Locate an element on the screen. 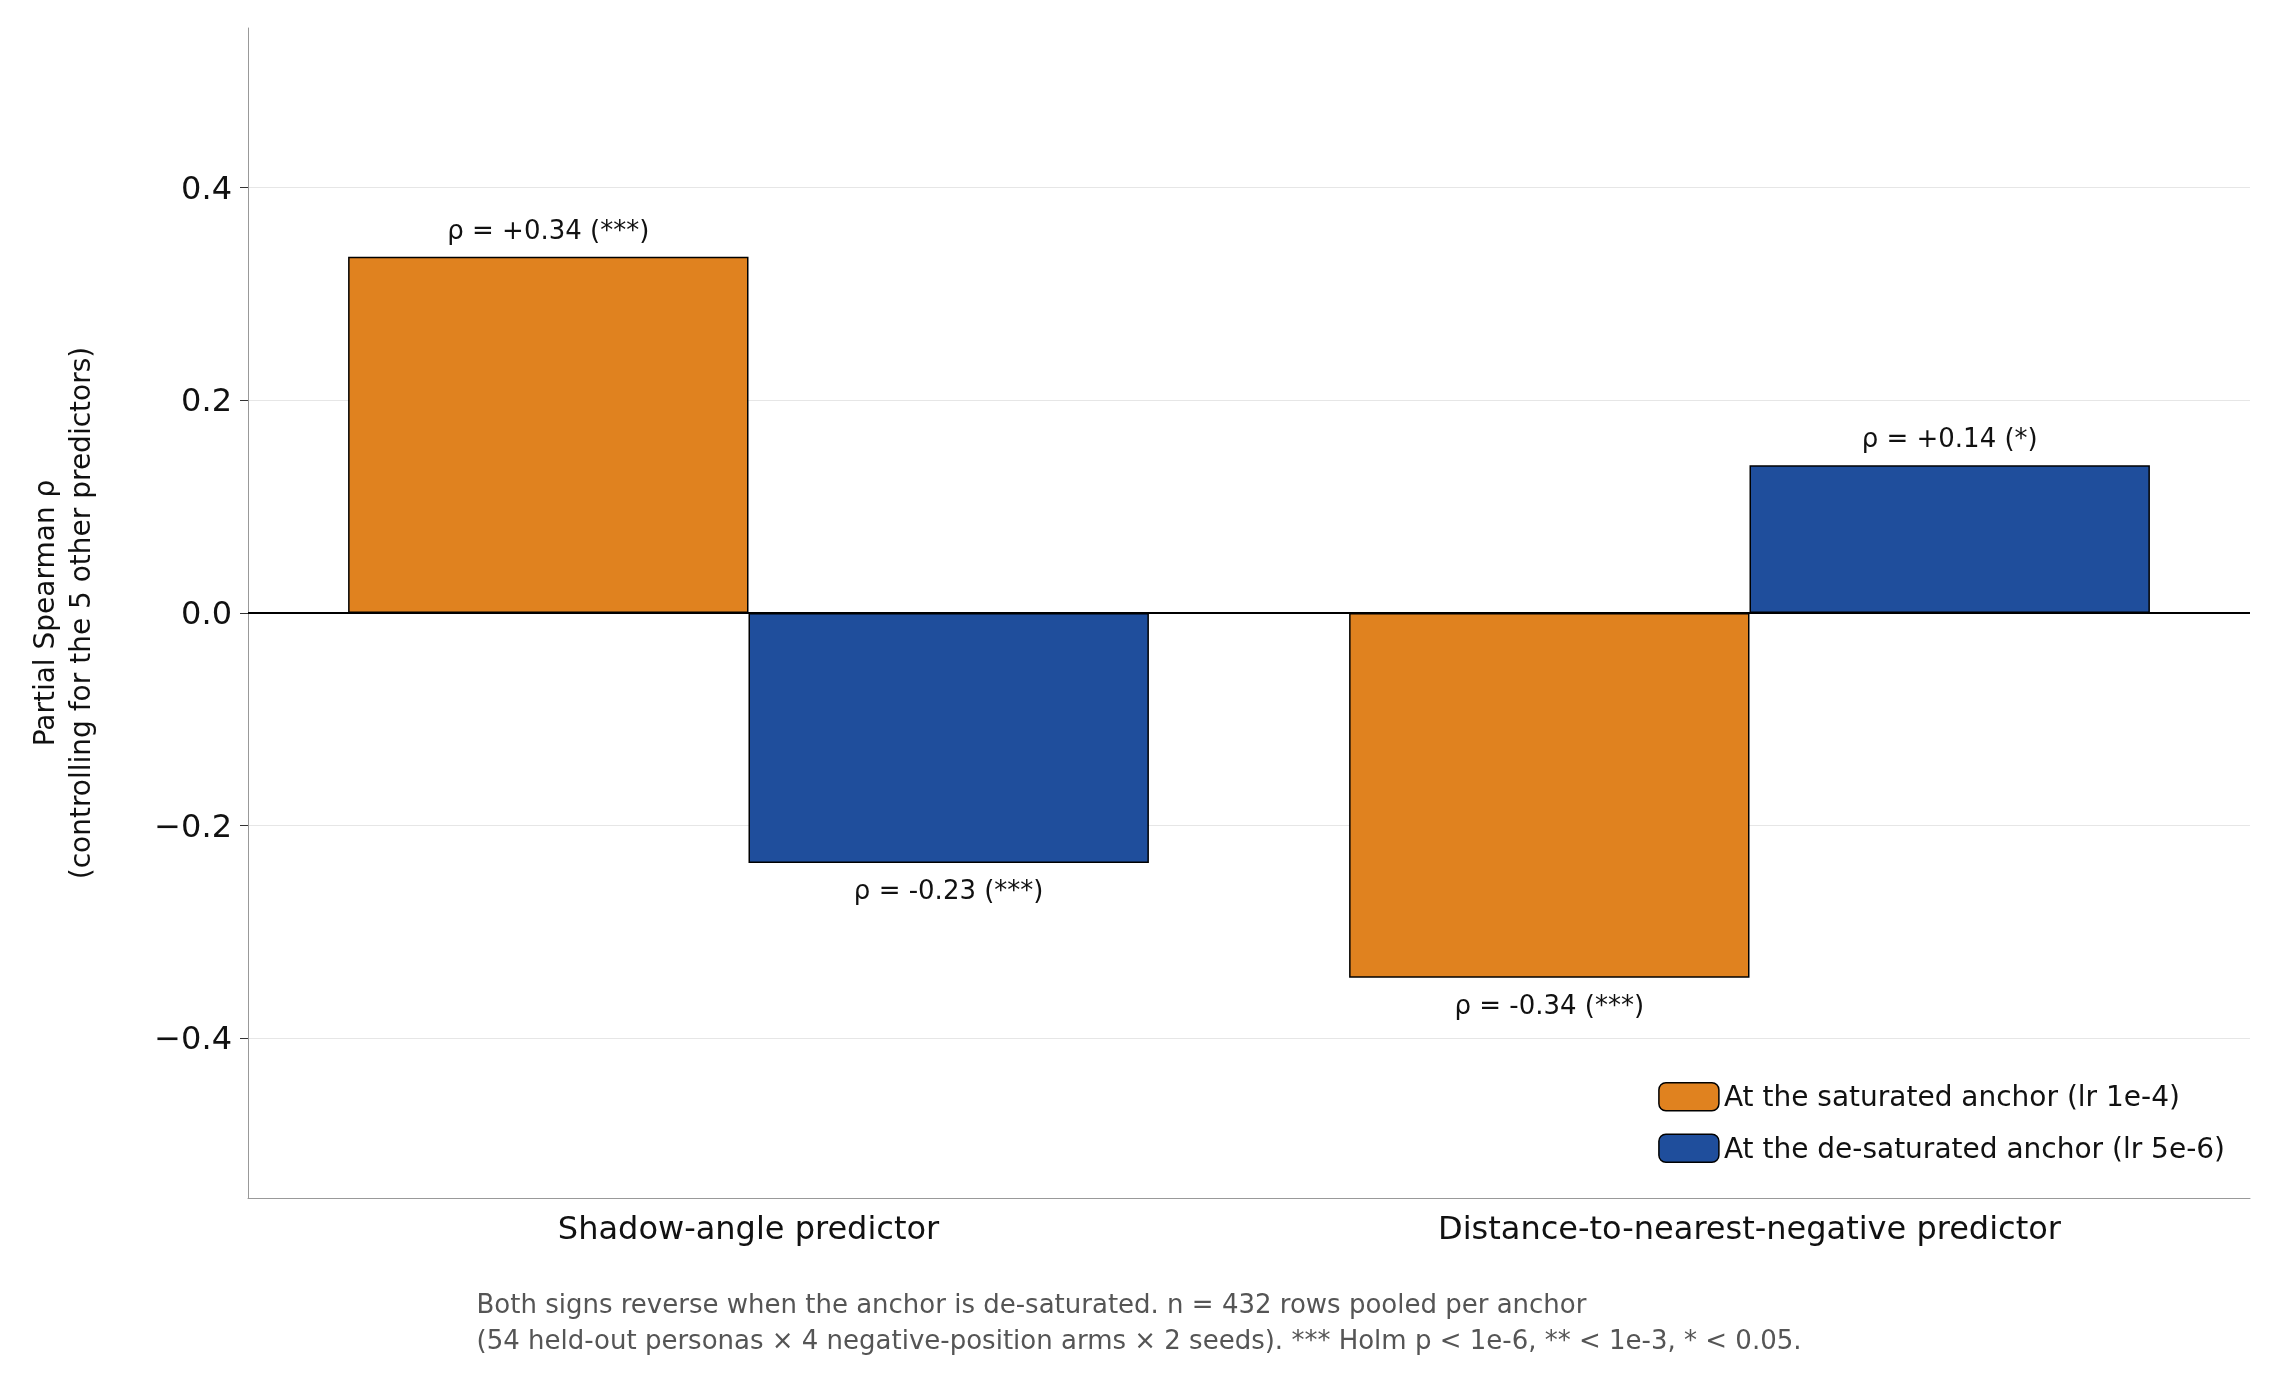 This screenshot has height=1378, width=2278. y-tick-label: −0.2 is located at coordinates (193, 825).